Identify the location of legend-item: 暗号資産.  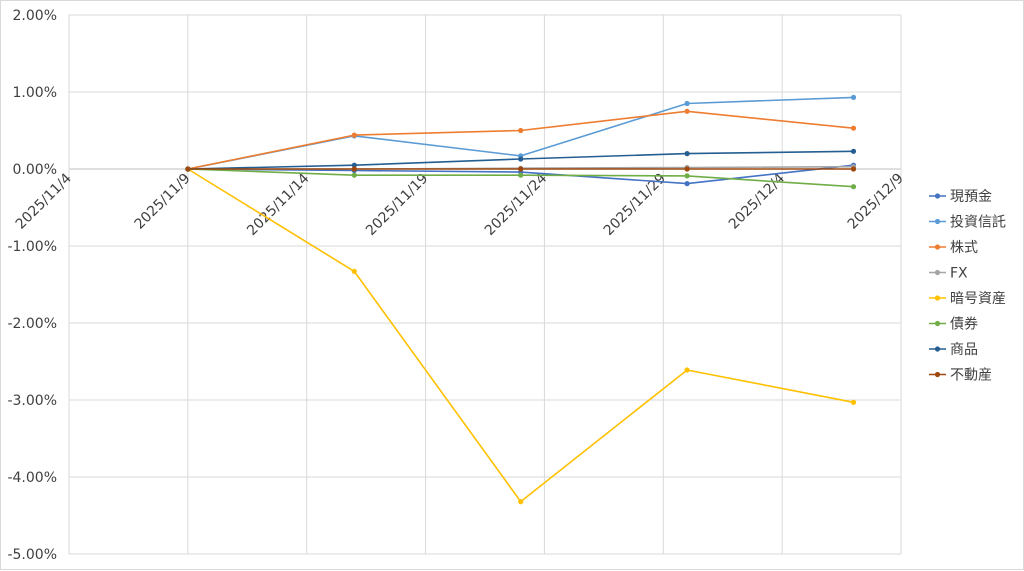
(967, 299).